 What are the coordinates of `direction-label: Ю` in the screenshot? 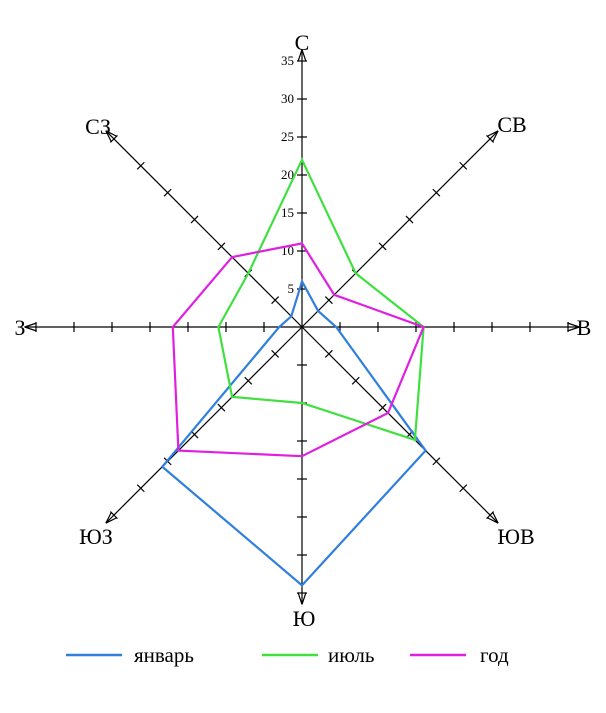 It's located at (304, 618).